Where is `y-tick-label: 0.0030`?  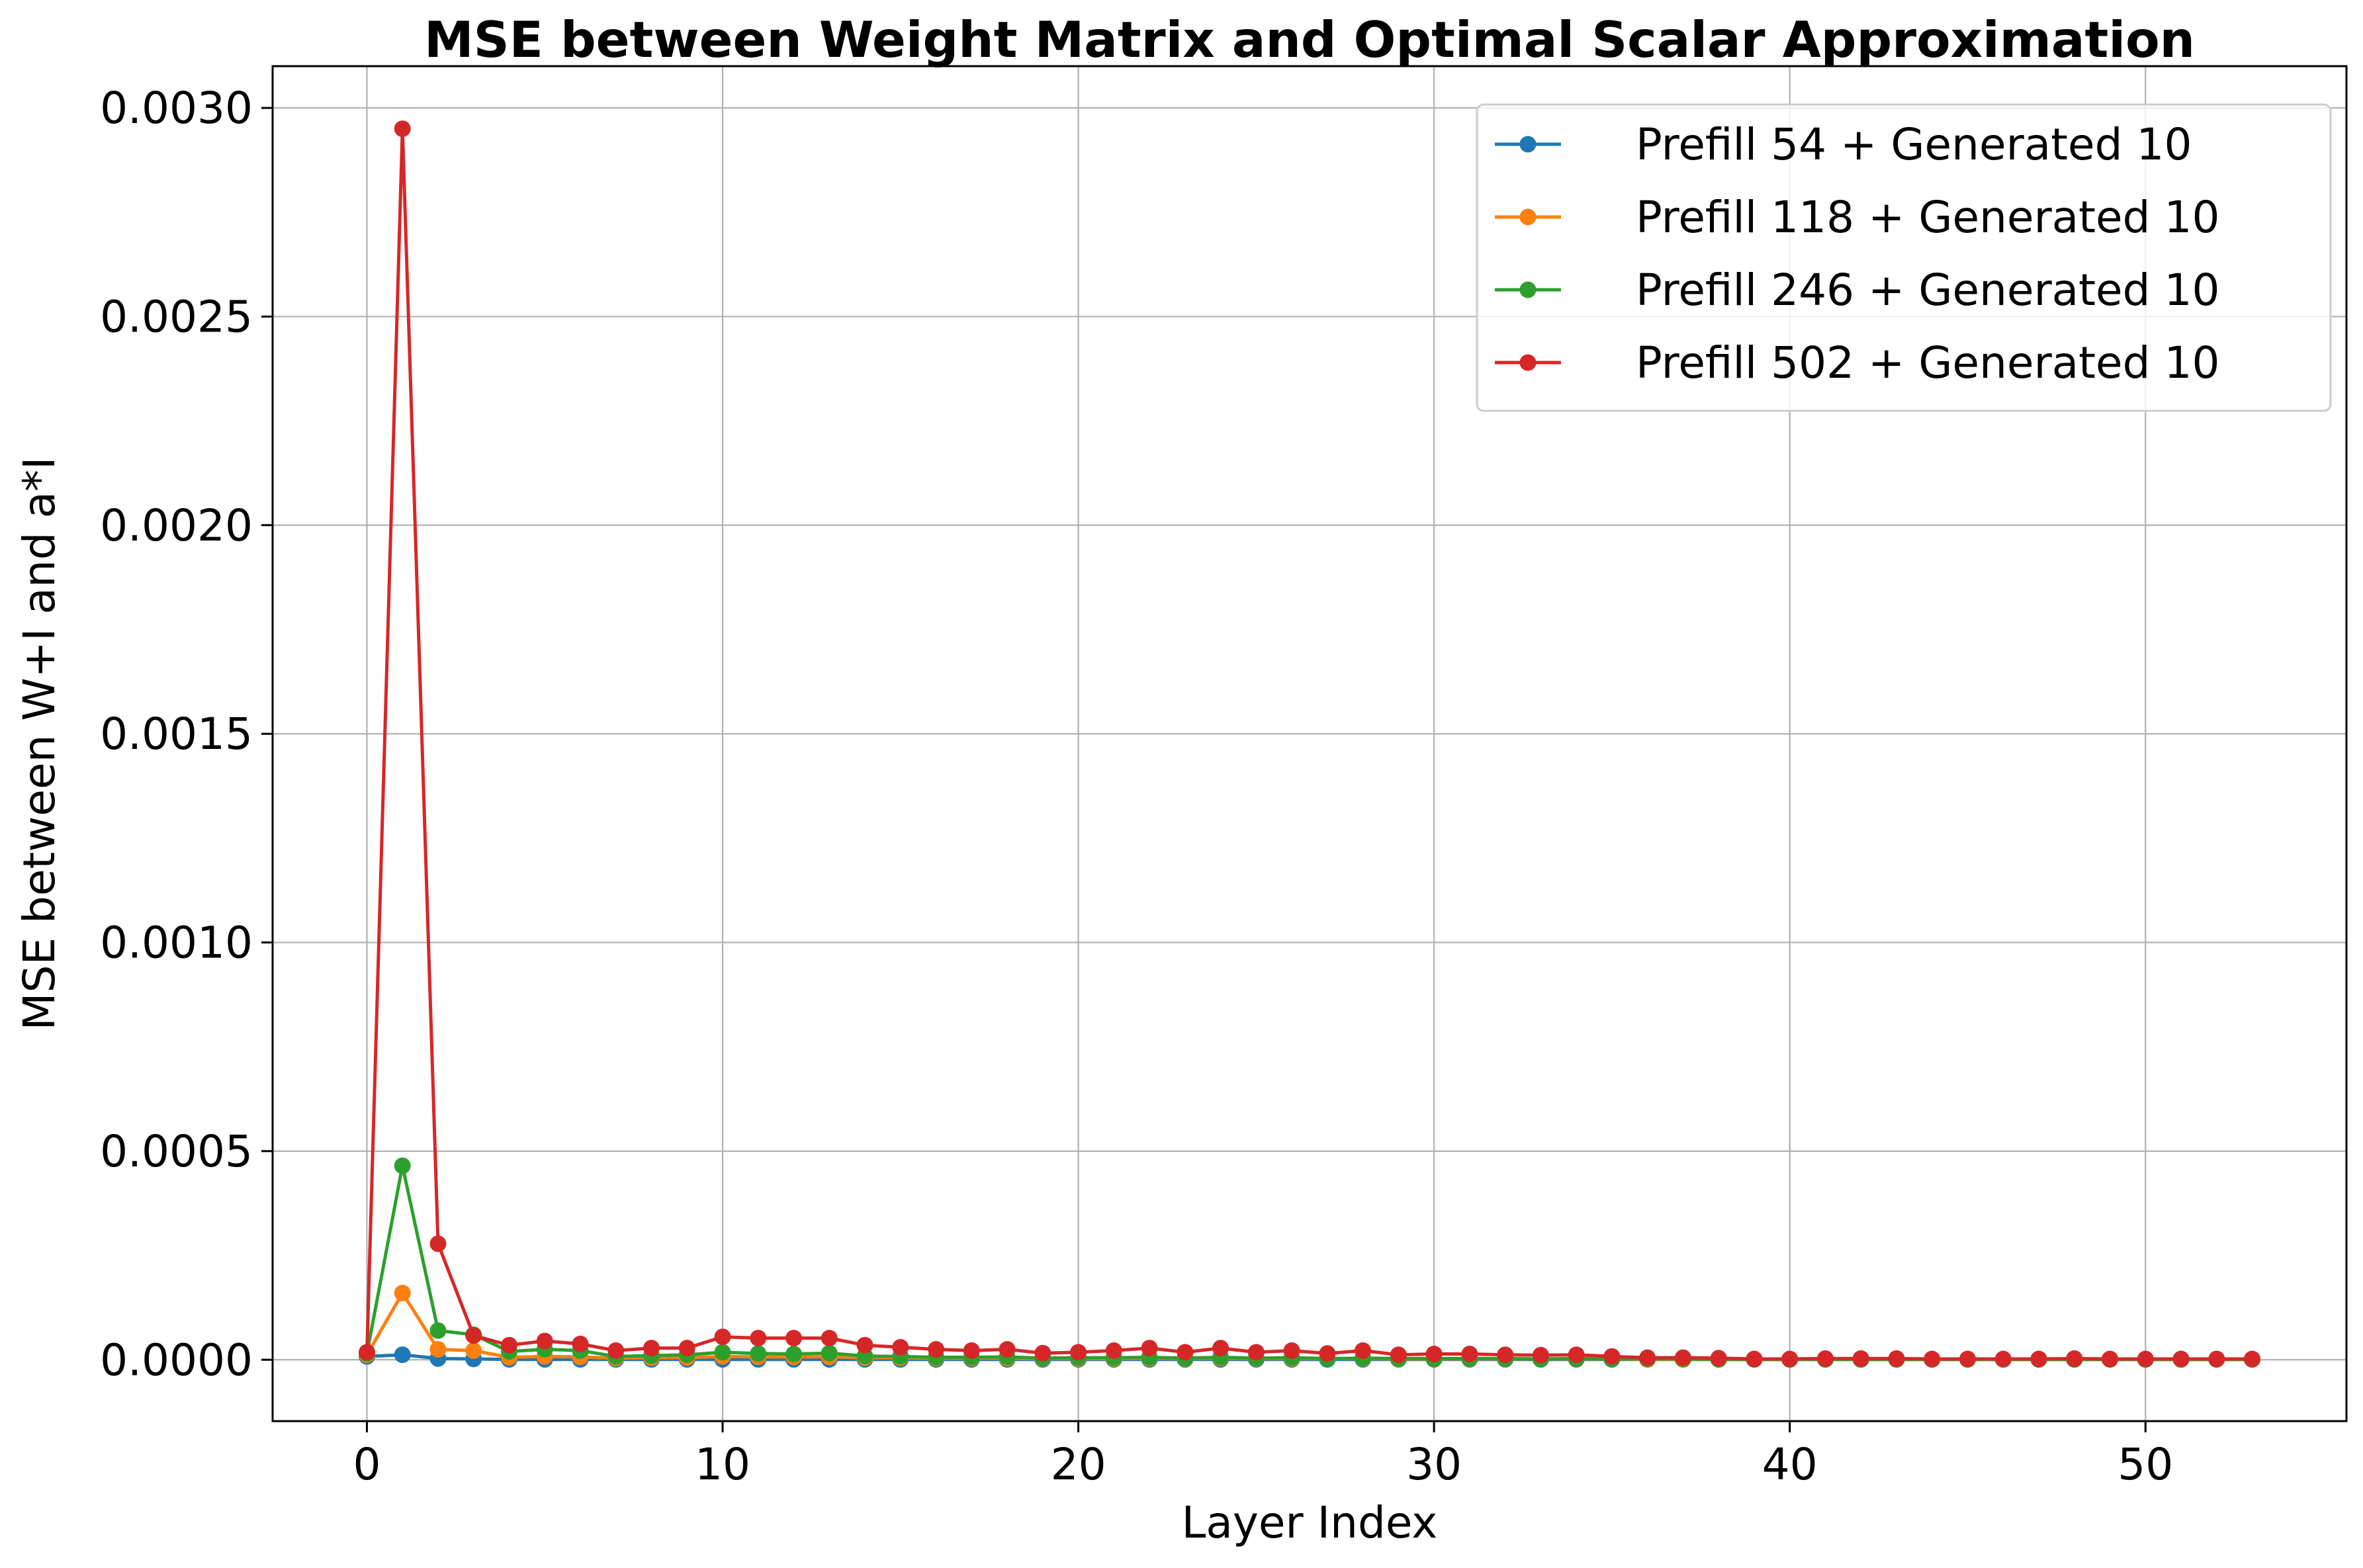
y-tick-label: 0.0030 is located at coordinates (176, 109).